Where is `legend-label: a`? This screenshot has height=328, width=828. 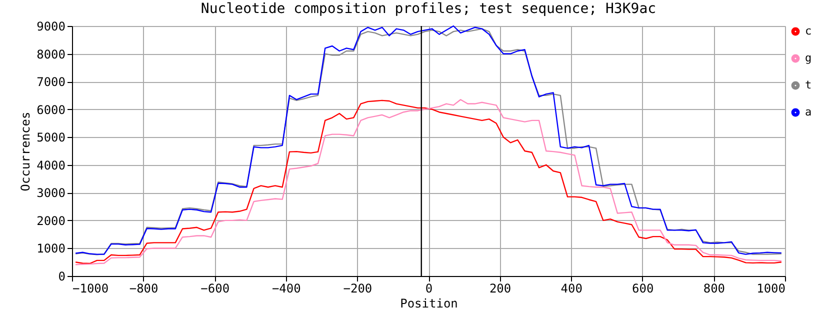
legend-label: a is located at coordinates (808, 112).